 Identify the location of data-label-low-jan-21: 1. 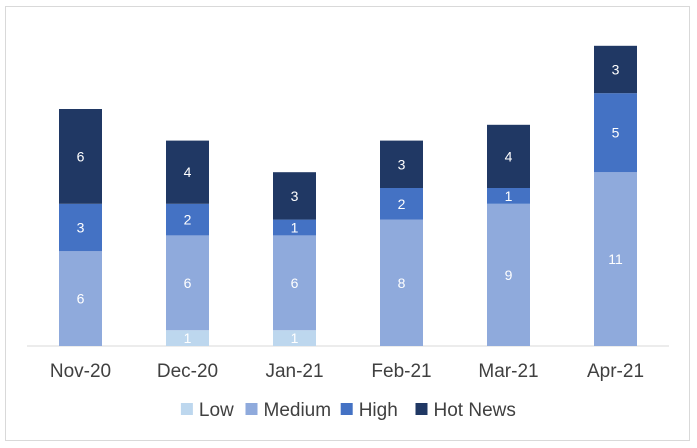
(295, 338).